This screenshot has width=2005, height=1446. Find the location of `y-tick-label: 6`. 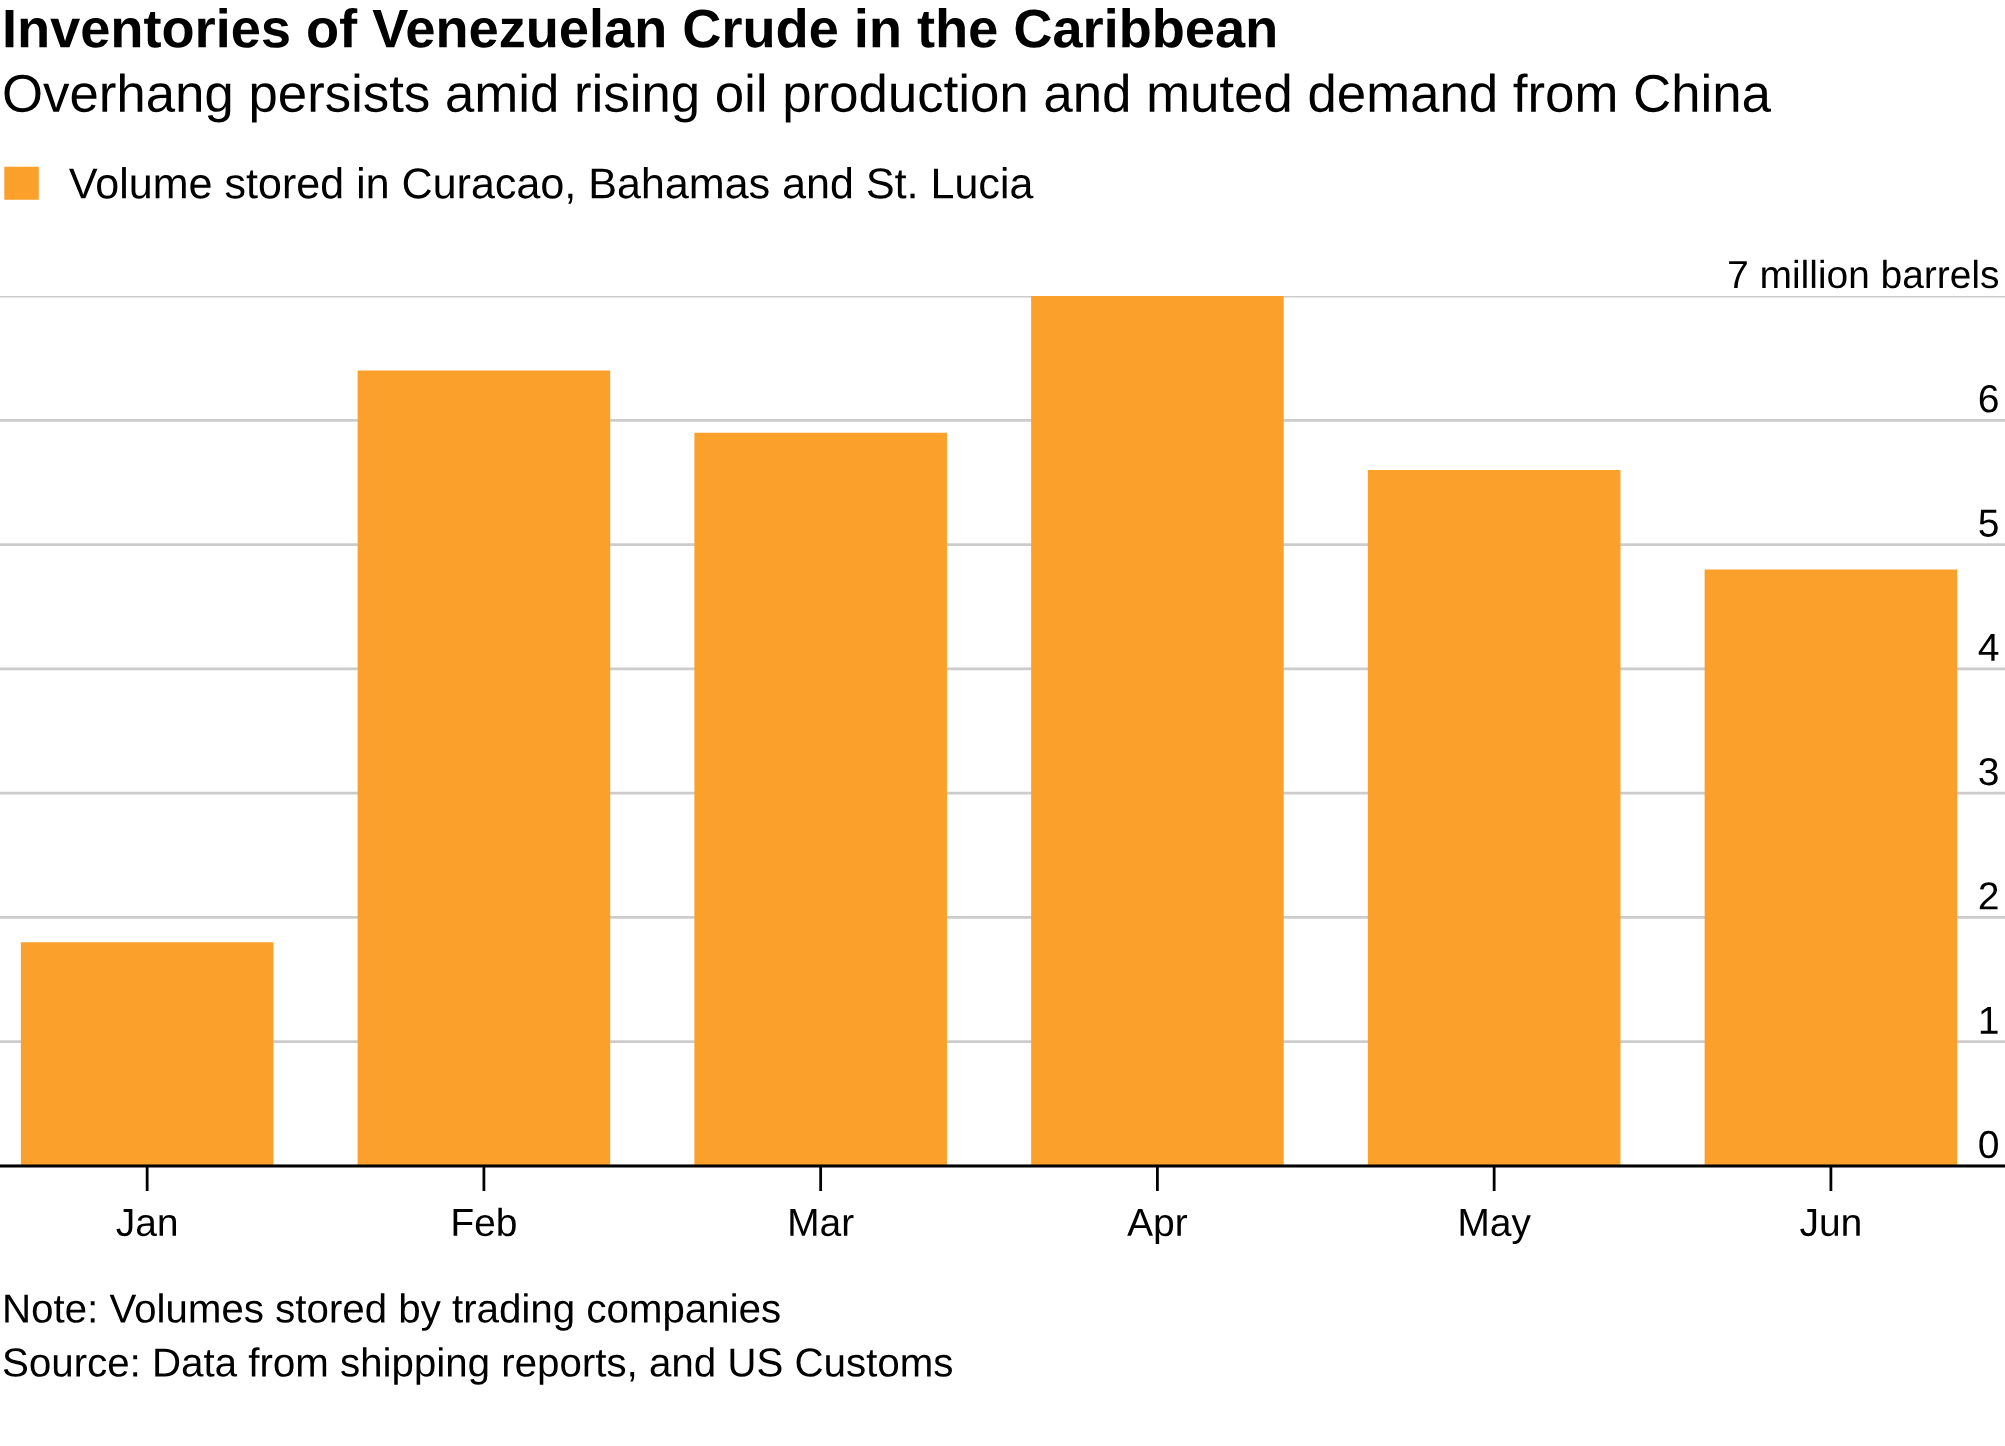

y-tick-label: 6 is located at coordinates (1988, 399).